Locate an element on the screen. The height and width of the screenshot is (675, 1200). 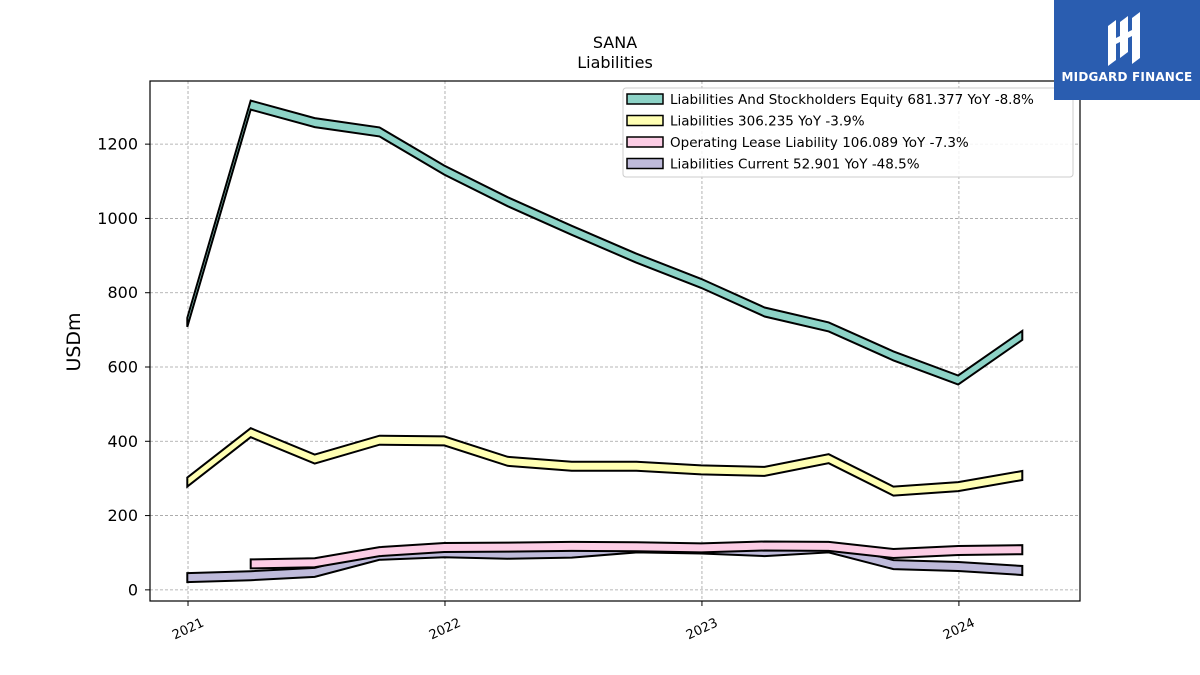
midgard-m-logo-icon is located at coordinates (1124, 39).